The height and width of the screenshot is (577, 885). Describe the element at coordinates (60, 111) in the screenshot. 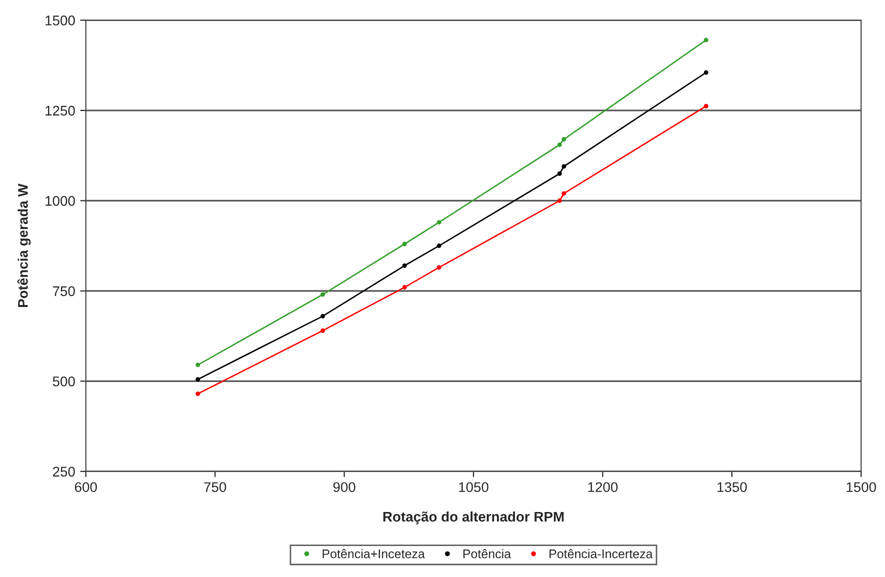

I see `y-tick-label: 1250` at that location.